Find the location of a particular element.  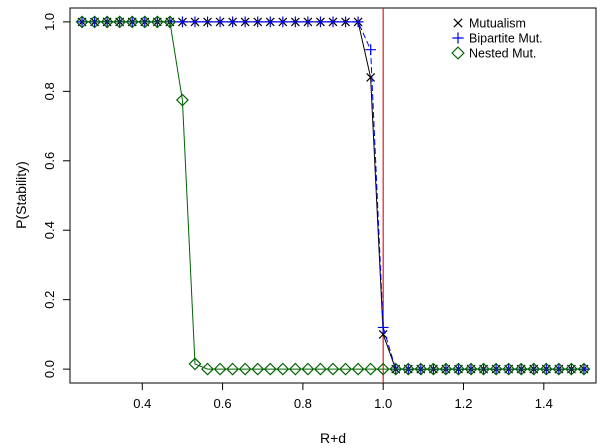

x-tick-label: 1.0 is located at coordinates (383, 403).